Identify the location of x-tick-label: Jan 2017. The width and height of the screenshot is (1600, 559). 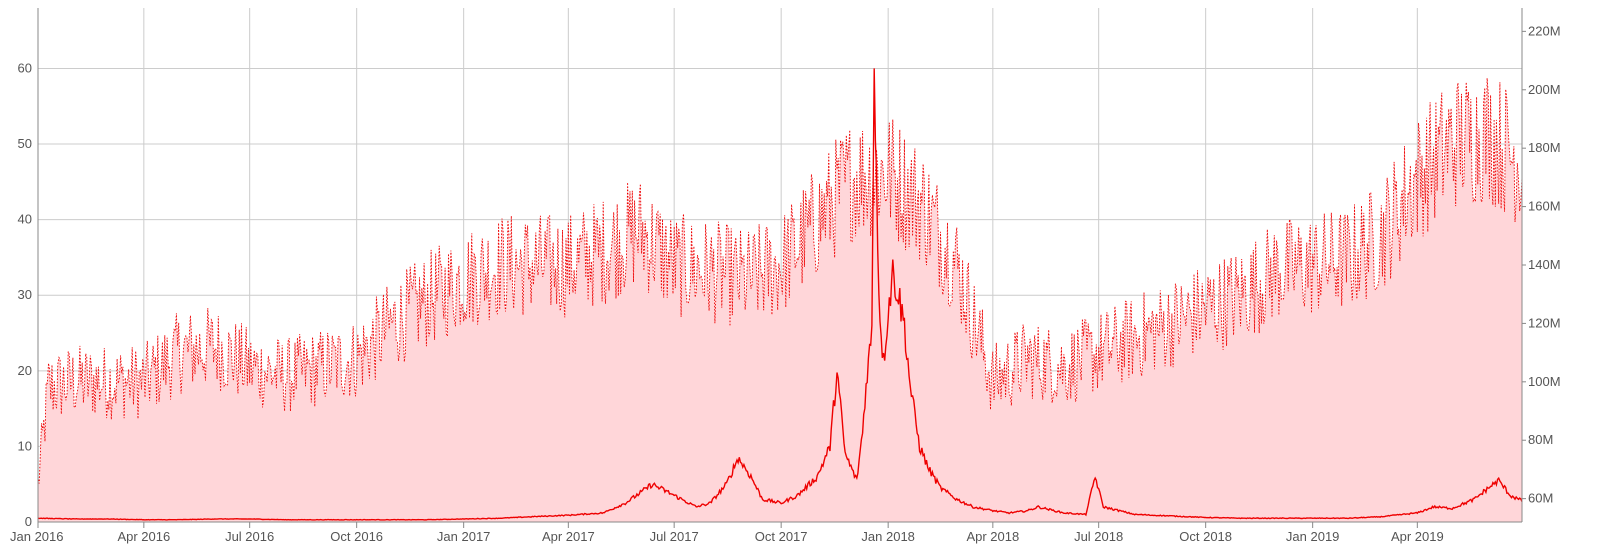
(464, 536).